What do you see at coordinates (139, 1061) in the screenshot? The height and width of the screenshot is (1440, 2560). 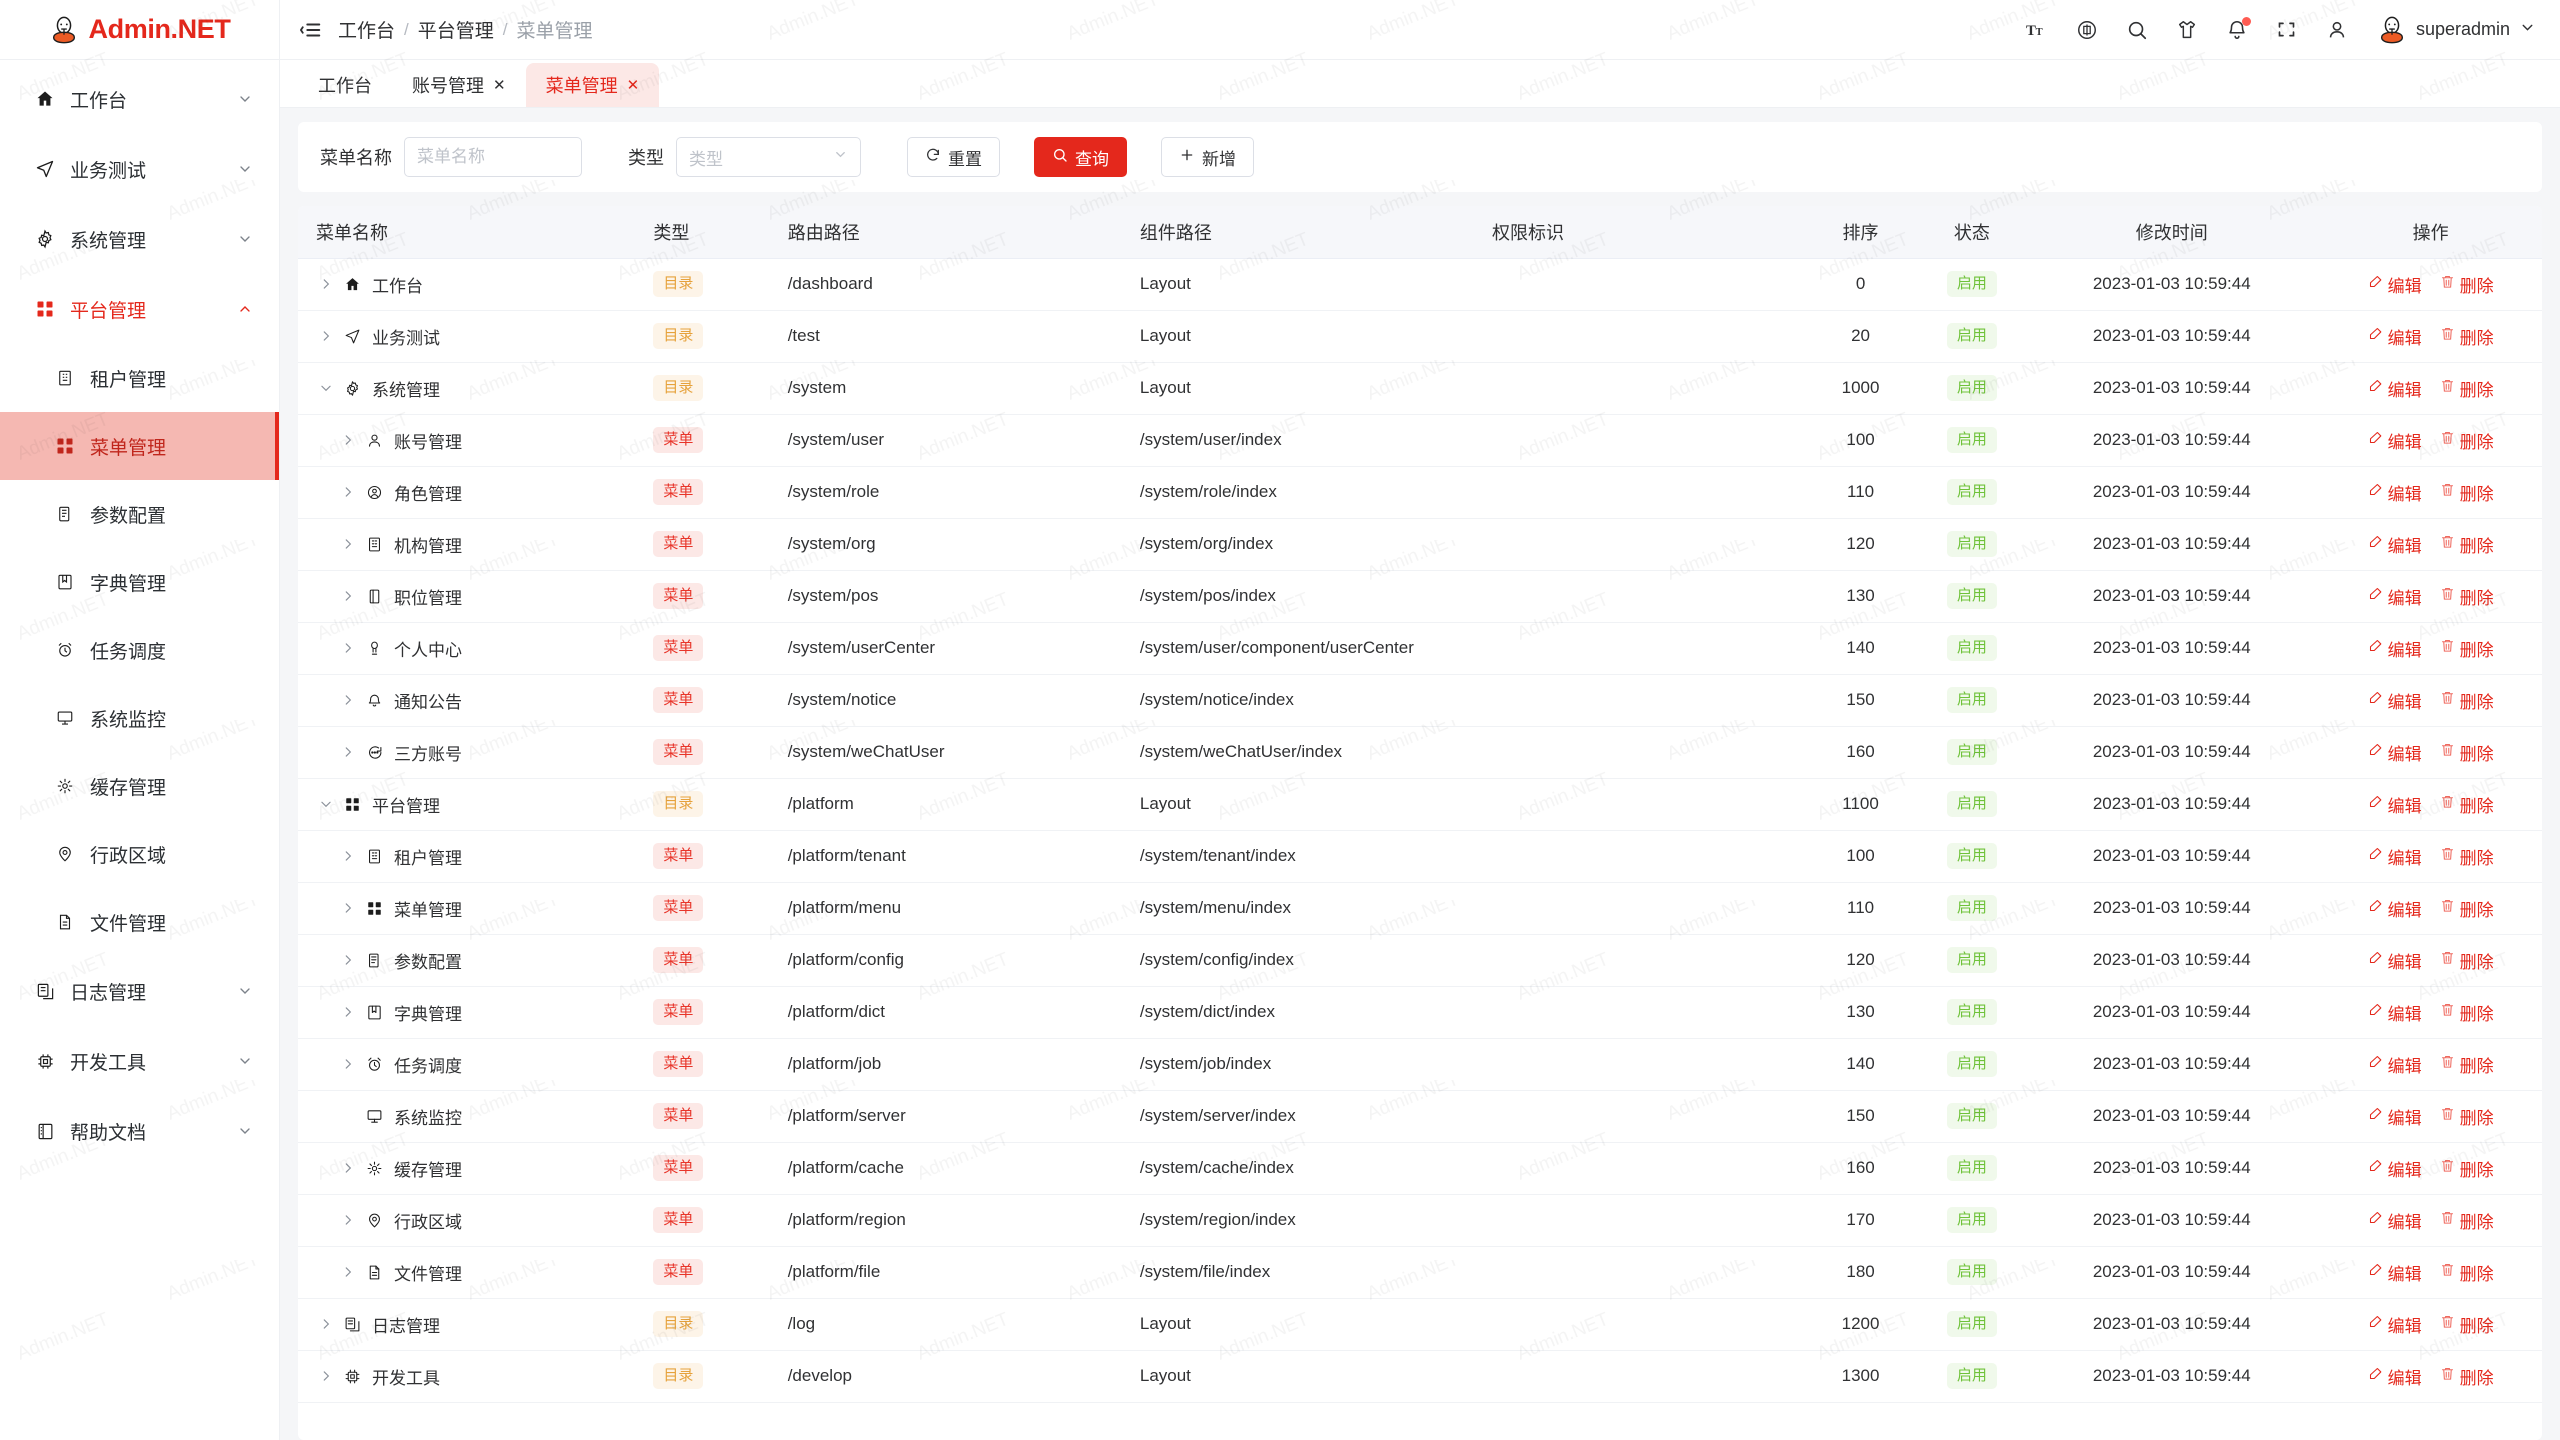 I see `sidebar-item-dev-tools: 开发工具` at bounding box center [139, 1061].